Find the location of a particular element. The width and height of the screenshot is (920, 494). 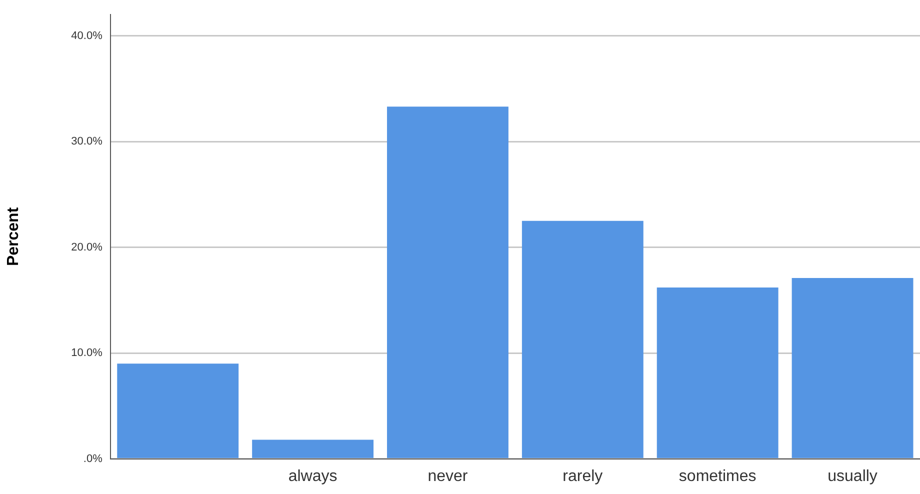

y-axis-title: Percent is located at coordinates (13, 236).